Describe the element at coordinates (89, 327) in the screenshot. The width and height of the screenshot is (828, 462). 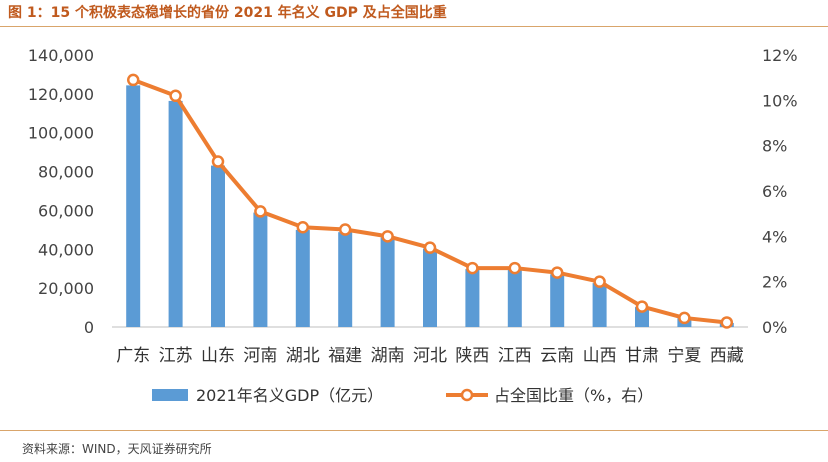
I see `y-left-tick-label: 0` at that location.